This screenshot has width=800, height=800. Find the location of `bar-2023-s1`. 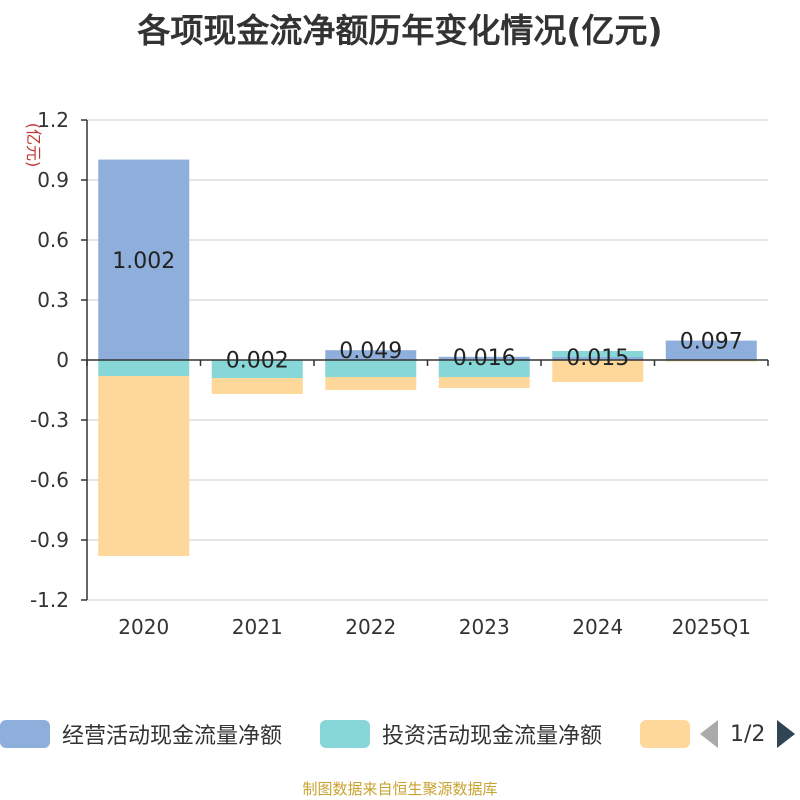

bar-2023-s1 is located at coordinates (484, 368).